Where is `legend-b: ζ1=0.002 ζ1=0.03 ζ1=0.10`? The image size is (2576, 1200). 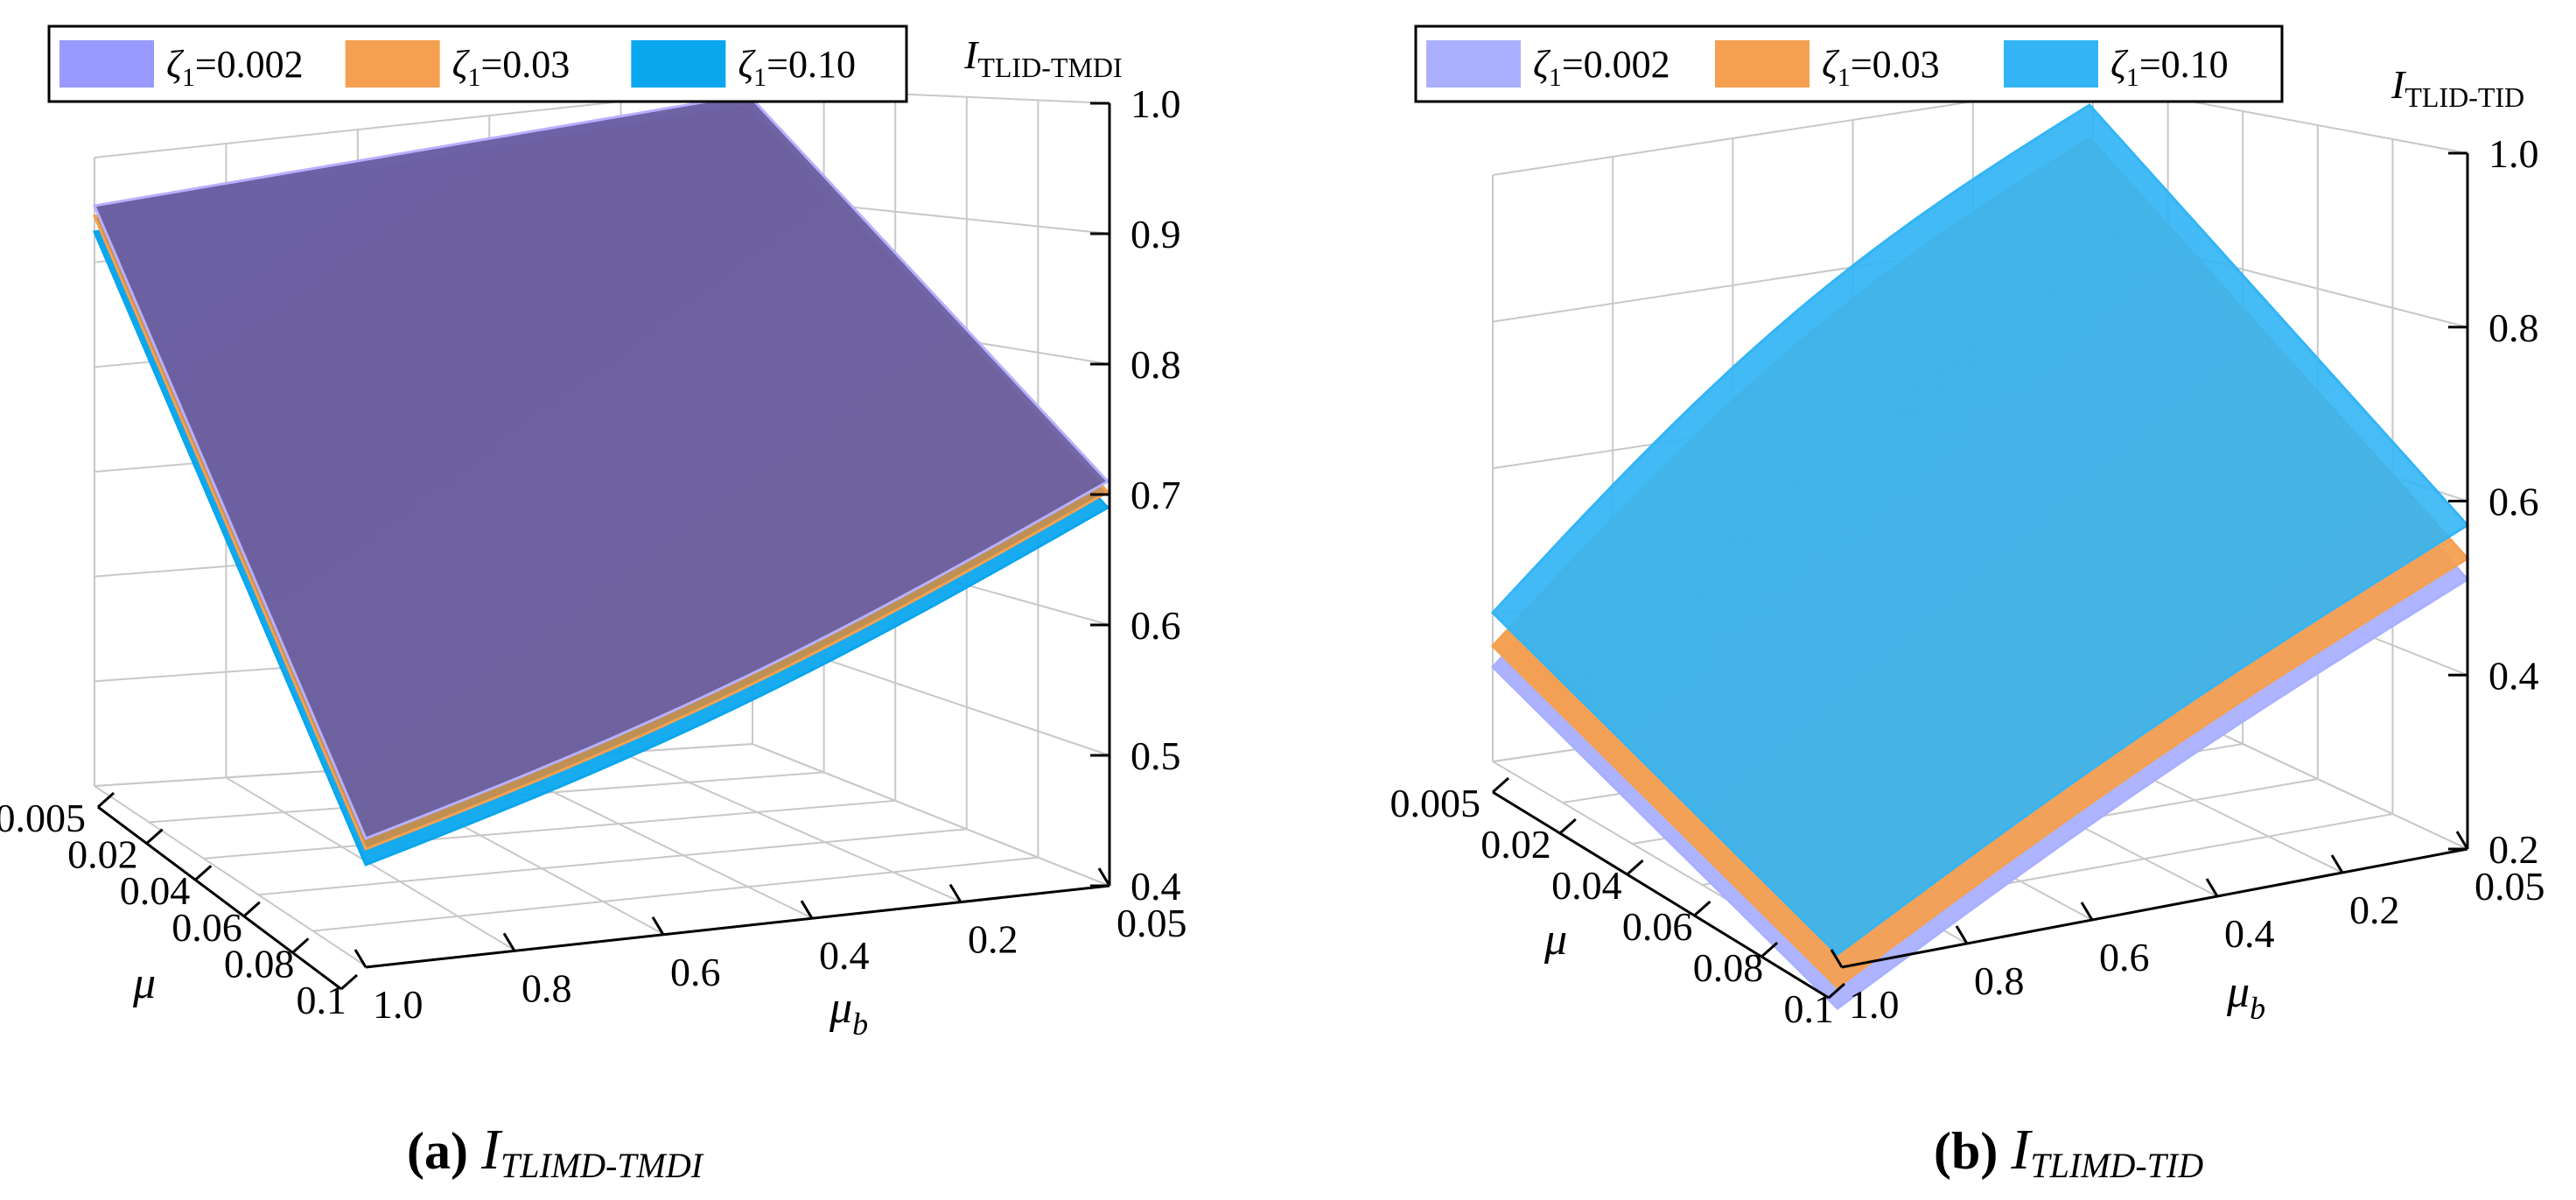
legend-b: ζ1=0.002 ζ1=0.03 ζ1=0.10 is located at coordinates (1849, 64).